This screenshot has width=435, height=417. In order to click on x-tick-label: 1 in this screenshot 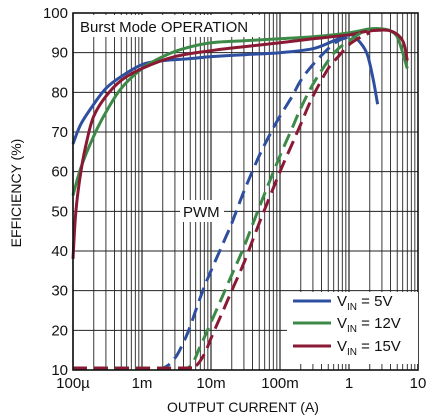, I will do `click(349, 383)`.